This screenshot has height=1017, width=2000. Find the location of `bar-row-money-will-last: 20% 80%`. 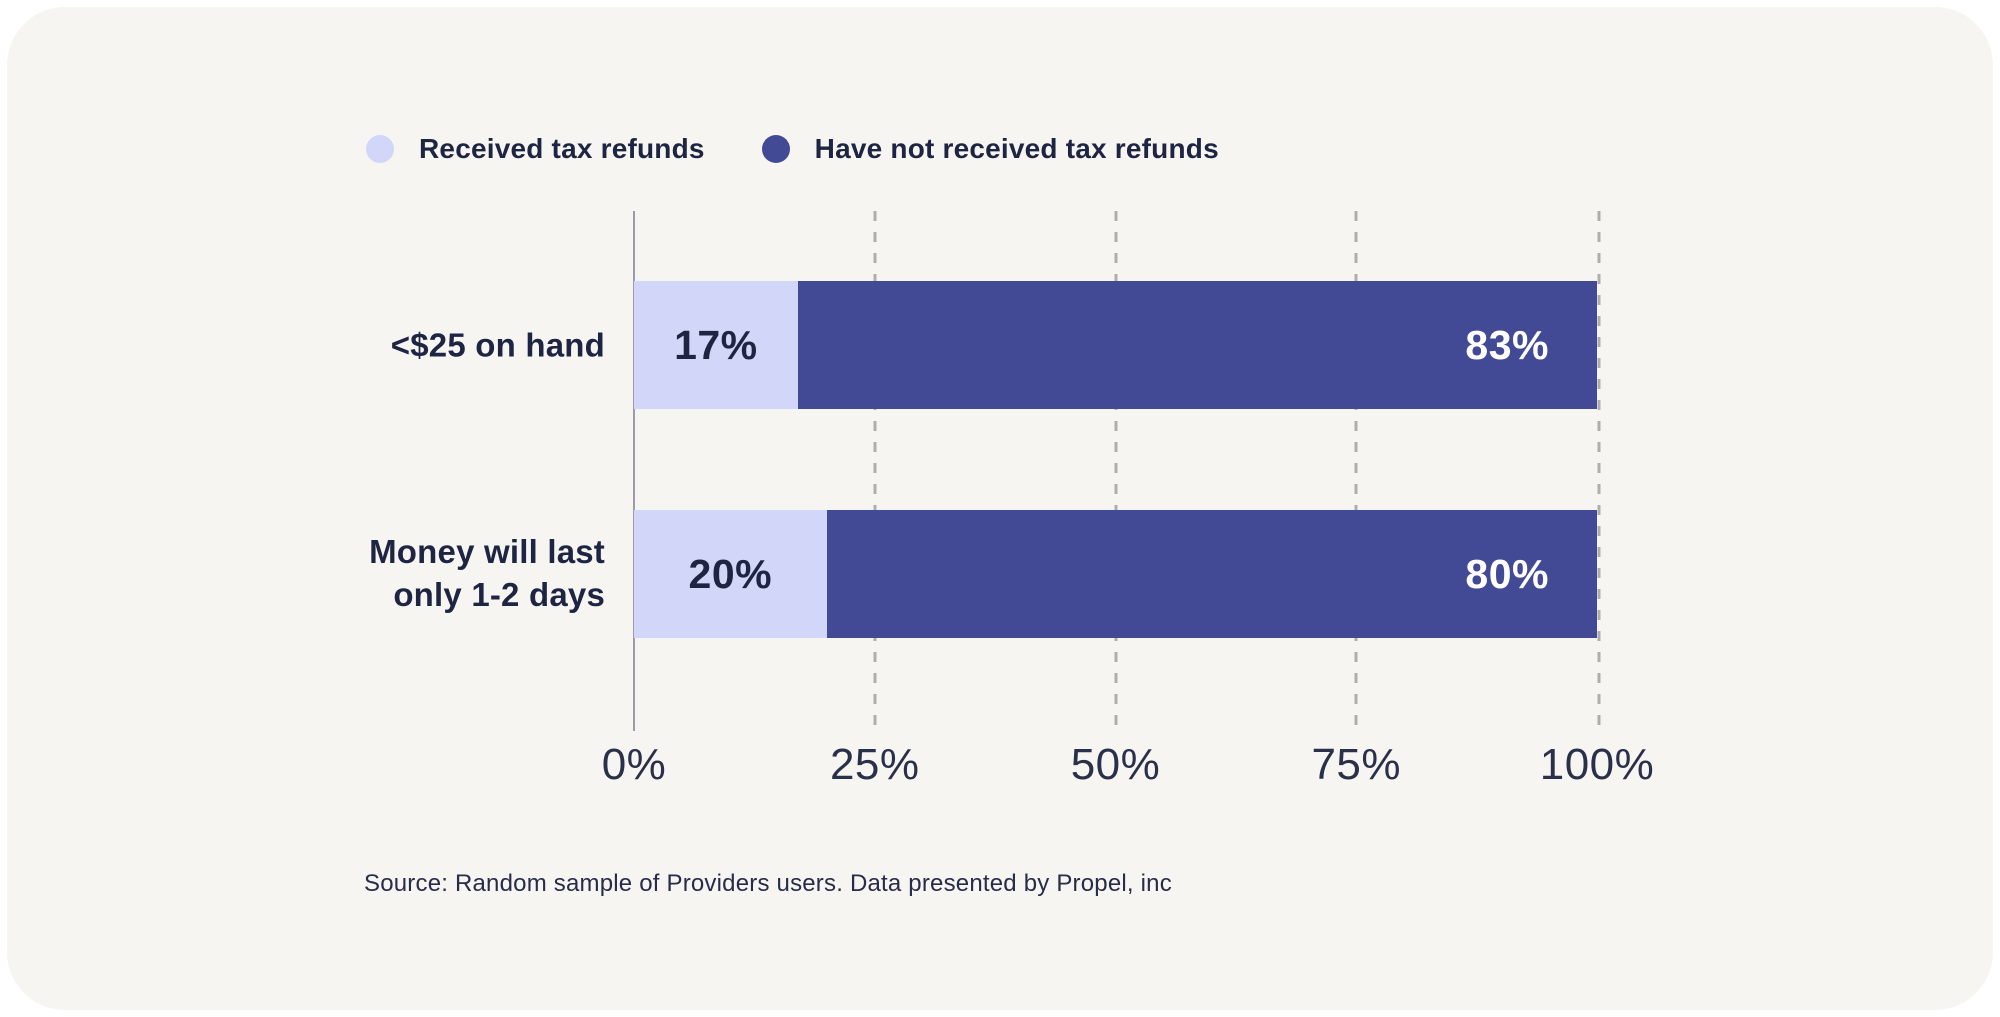

bar-row-money-will-last: 20% 80% is located at coordinates (1115, 574).